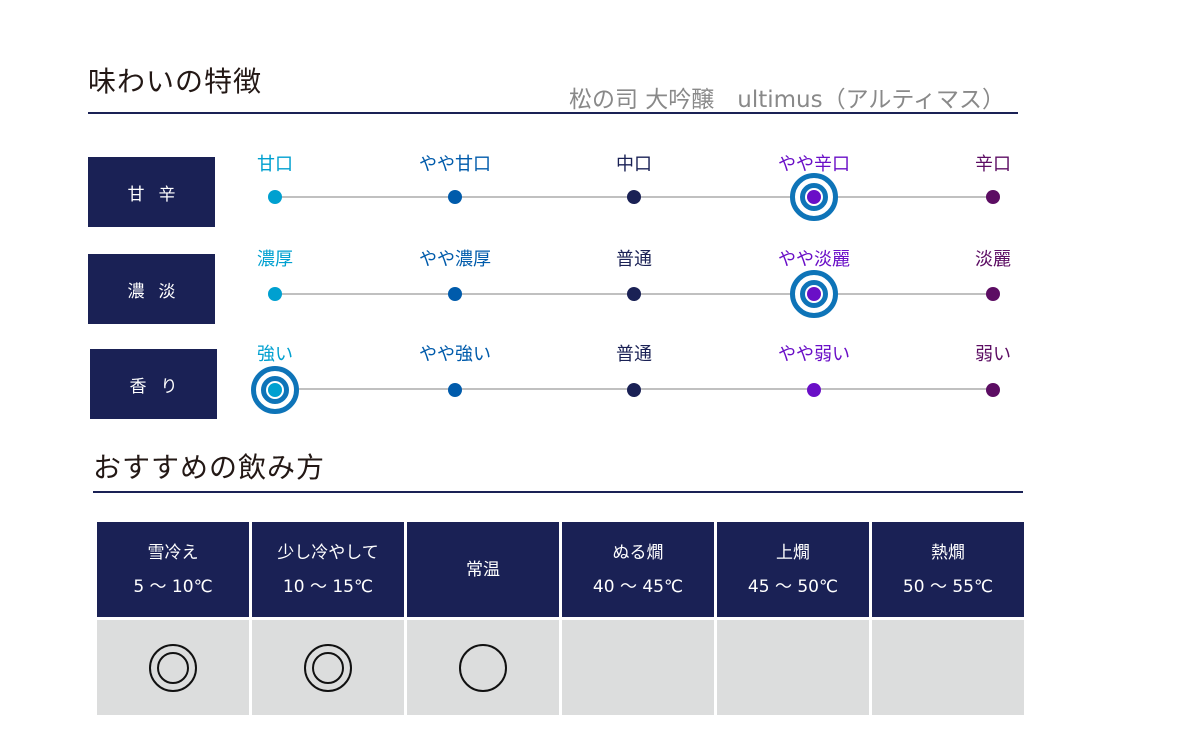  Describe the element at coordinates (275, 164) in the screenshot. I see `stop-label: 甘口` at that location.